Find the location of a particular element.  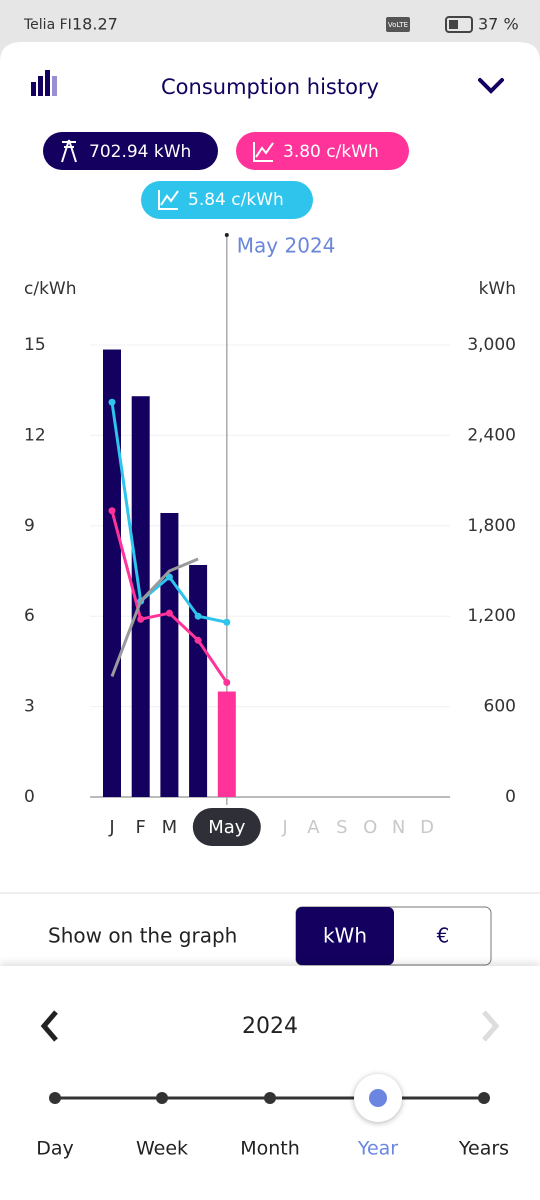

scale-label: Year is located at coordinates (377, 1149).